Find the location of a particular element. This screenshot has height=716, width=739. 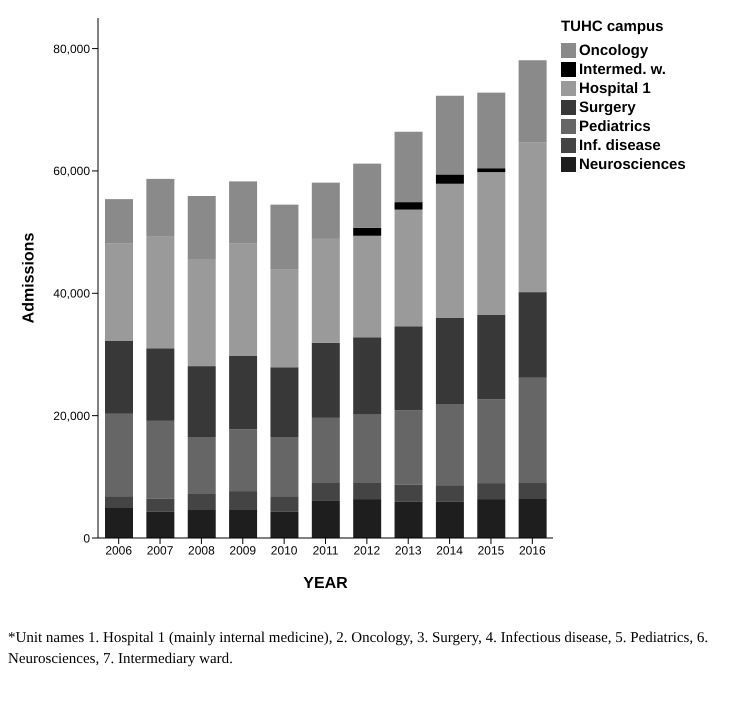

x-tick-label: 2015 is located at coordinates (491, 551).